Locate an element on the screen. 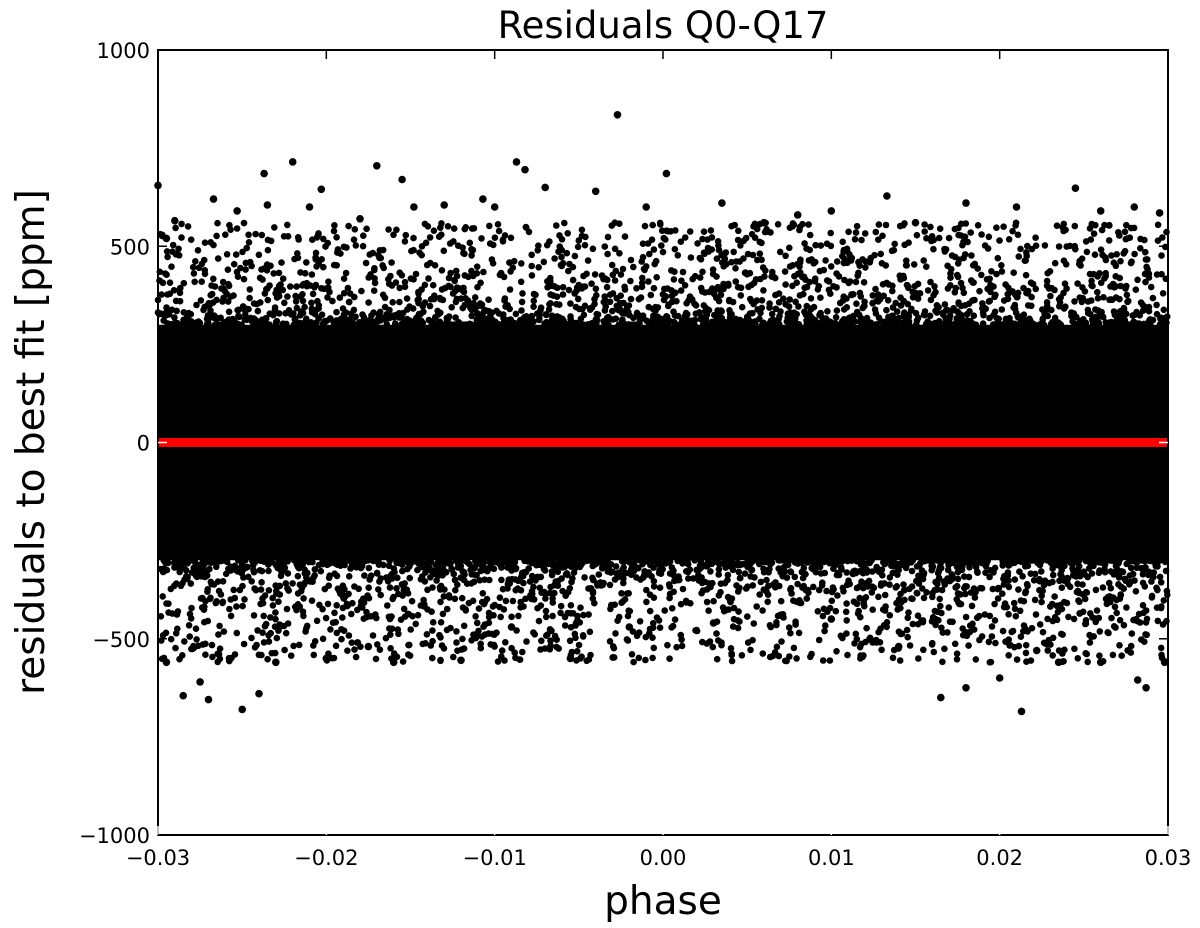 The width and height of the screenshot is (1200, 928). y-tick-label: −1000 is located at coordinates (114, 836).